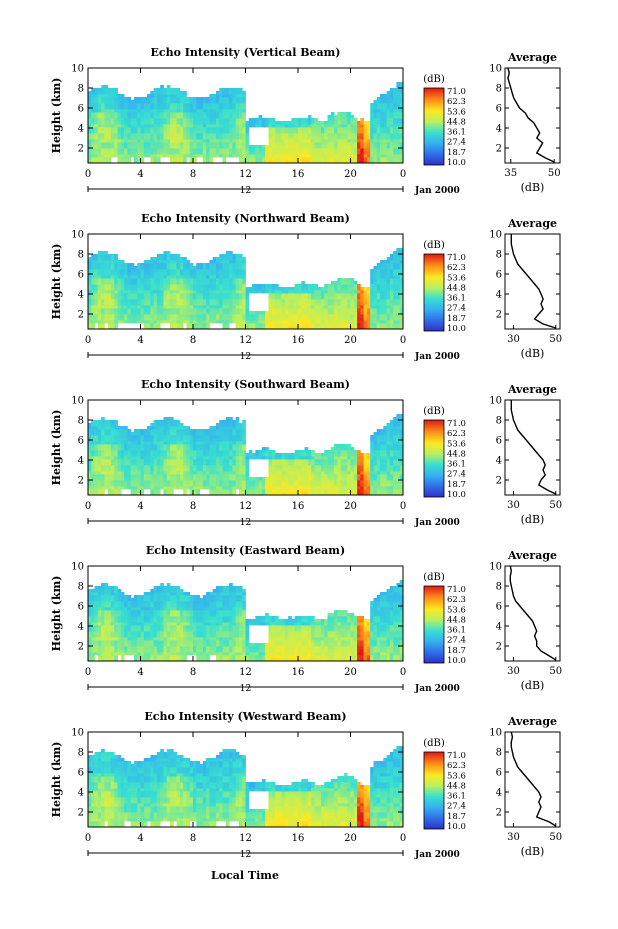  I want to click on average-xlabel: (dB), so click(533, 353).